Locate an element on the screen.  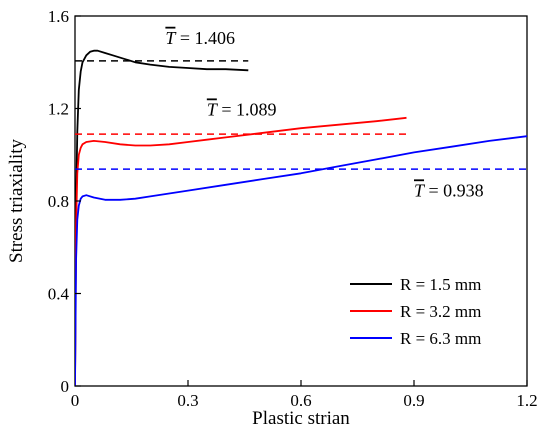
annotation-symbol-2: T is located at coordinates (213, 109).